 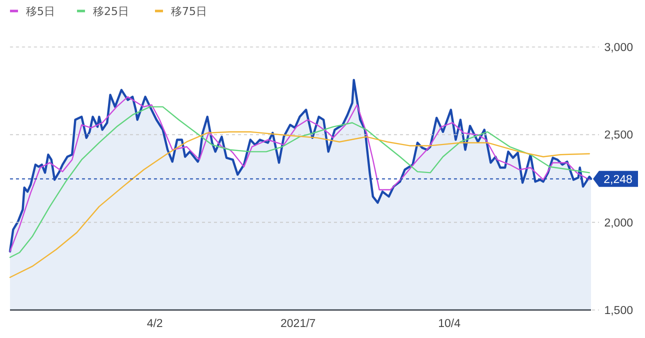 I want to click on x-tick-label: 2021/7, so click(x=298, y=324).